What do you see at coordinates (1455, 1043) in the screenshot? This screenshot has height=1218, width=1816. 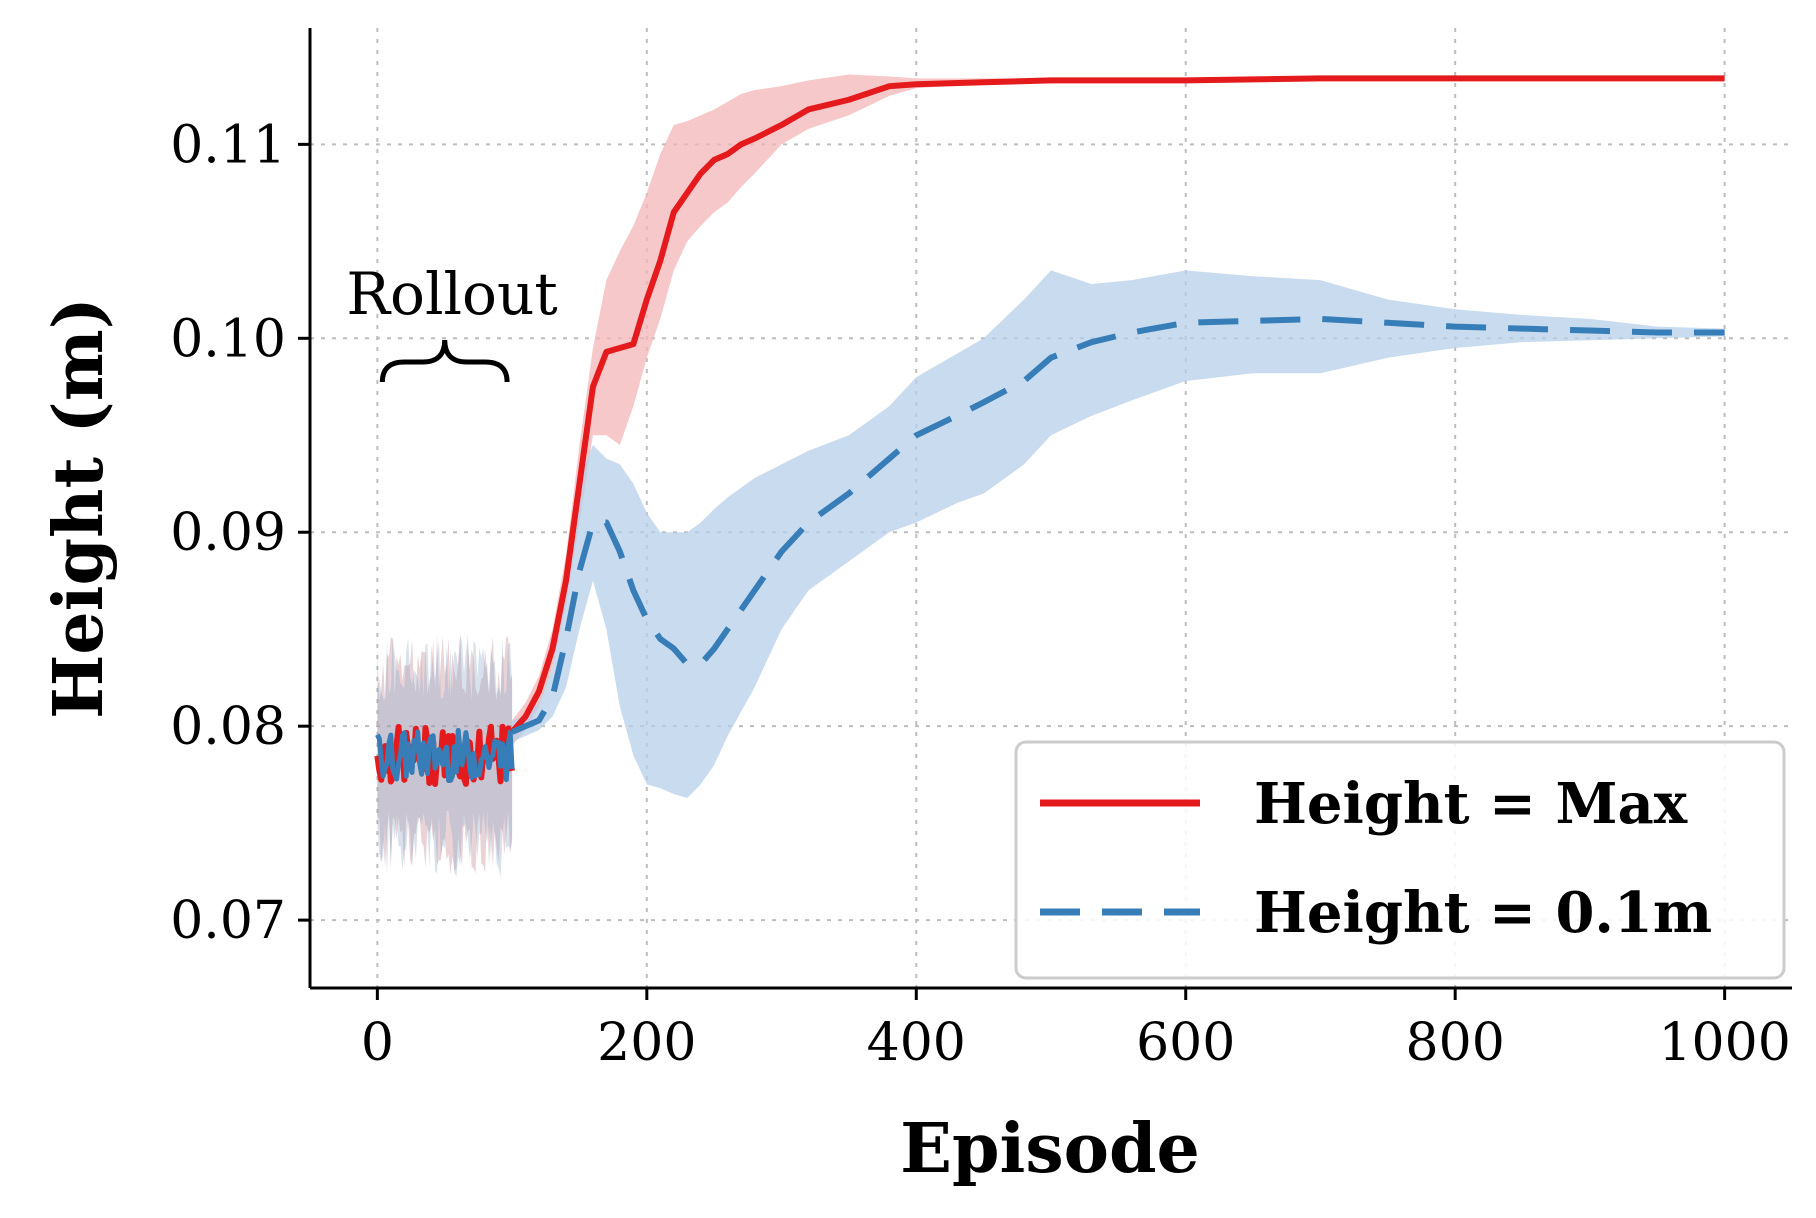 I see `x-tick-label-4: 800` at bounding box center [1455, 1043].